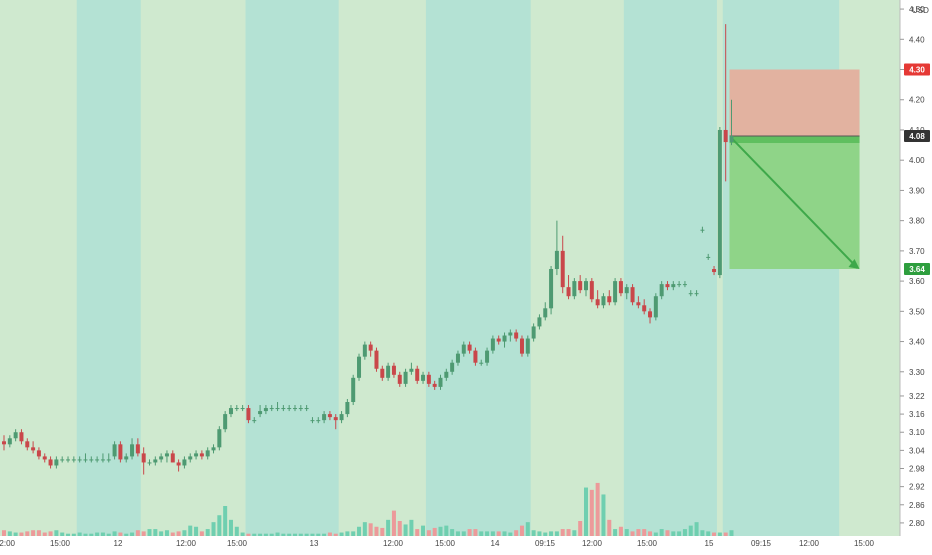  Describe the element at coordinates (794, 103) in the screenshot. I see `stop-loss-zone` at that location.